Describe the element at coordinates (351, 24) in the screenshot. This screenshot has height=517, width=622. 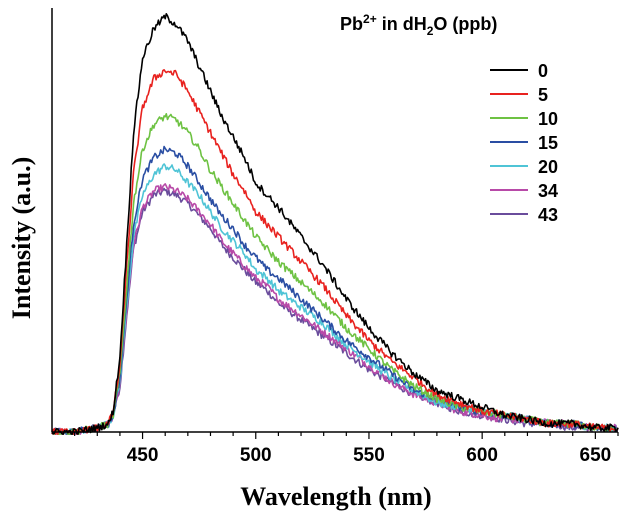
I see `legend-title-base: Pb` at that location.